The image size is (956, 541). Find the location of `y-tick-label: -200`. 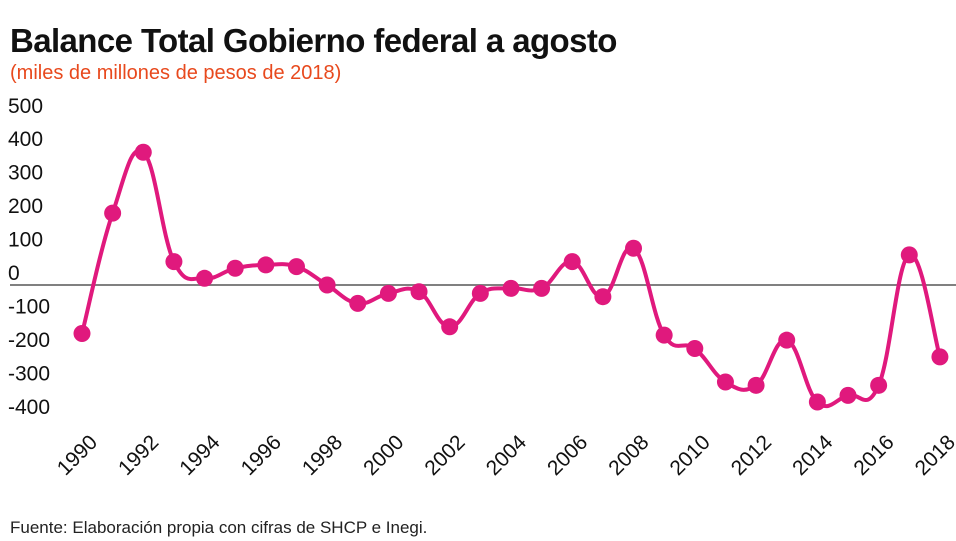

y-tick-label: -200 is located at coordinates (29, 340).